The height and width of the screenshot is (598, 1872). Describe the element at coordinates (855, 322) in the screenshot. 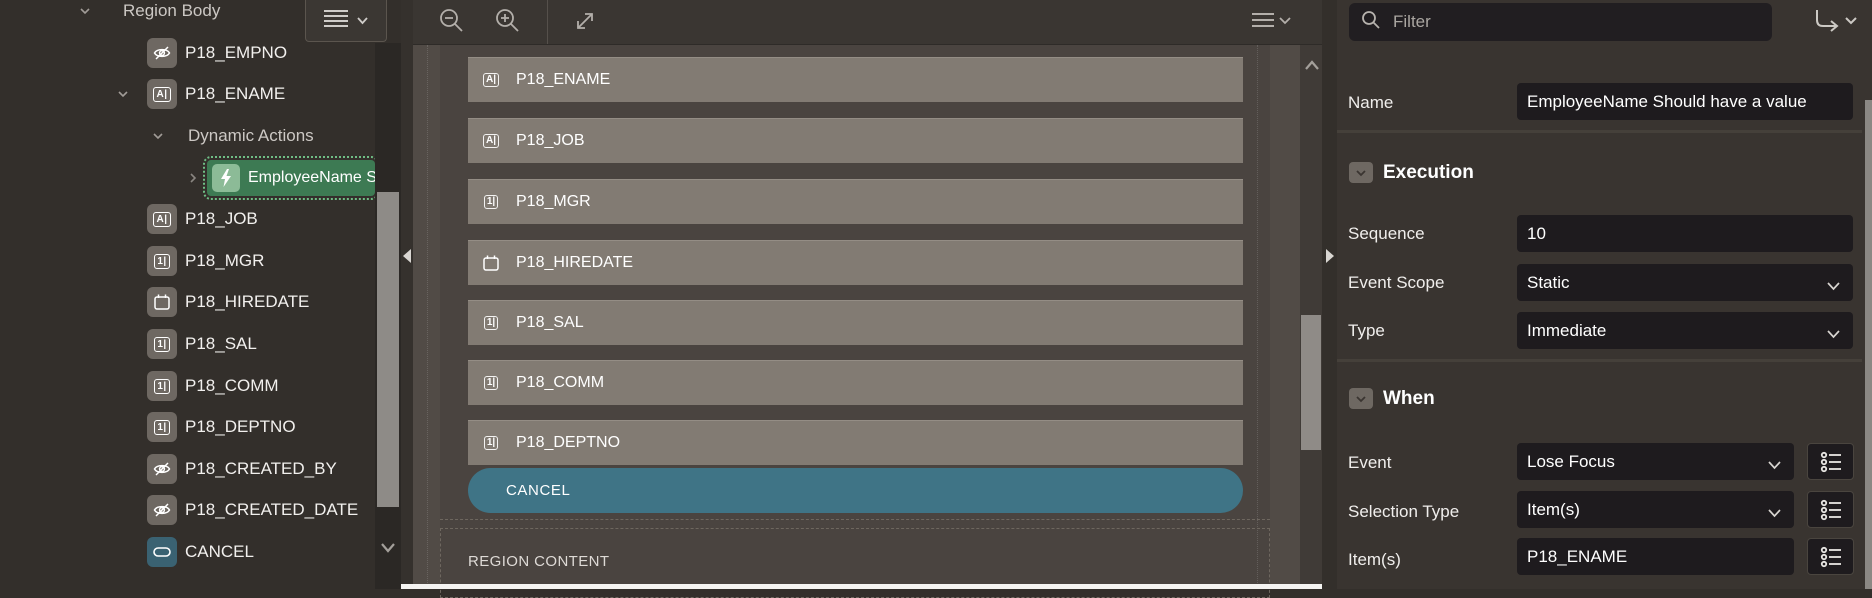

I see `layout-item-p18-sal: 1| P18_SAL` at that location.